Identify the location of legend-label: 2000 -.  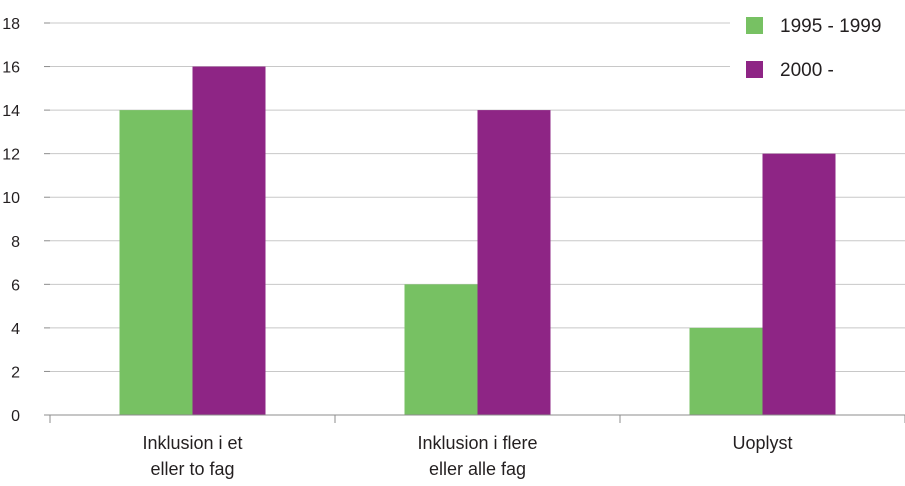
(807, 70).